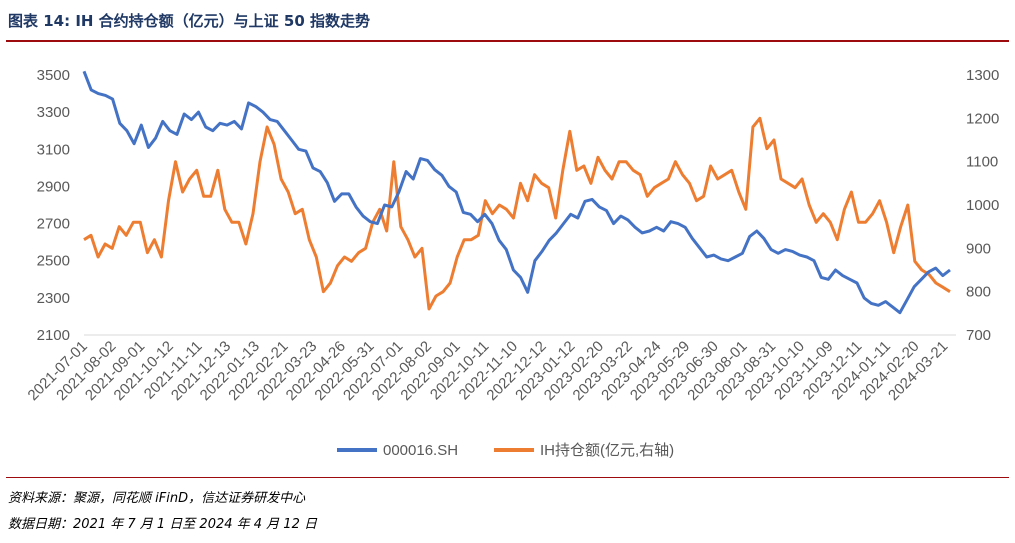  Describe the element at coordinates (53, 112) in the screenshot. I see `left-tick-label: 3300` at that location.